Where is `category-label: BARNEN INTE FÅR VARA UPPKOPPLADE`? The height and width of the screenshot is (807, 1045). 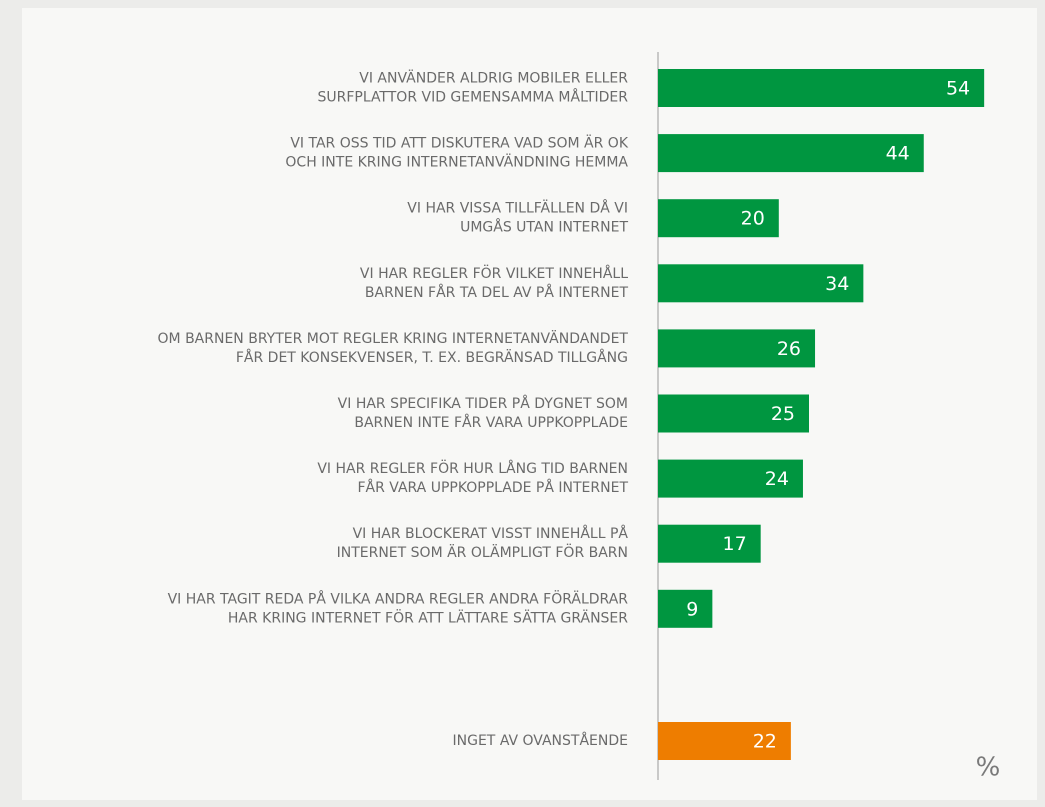
category-label: BARNEN INTE FÅR VARA UPPKOPPLADE is located at coordinates (491, 422).